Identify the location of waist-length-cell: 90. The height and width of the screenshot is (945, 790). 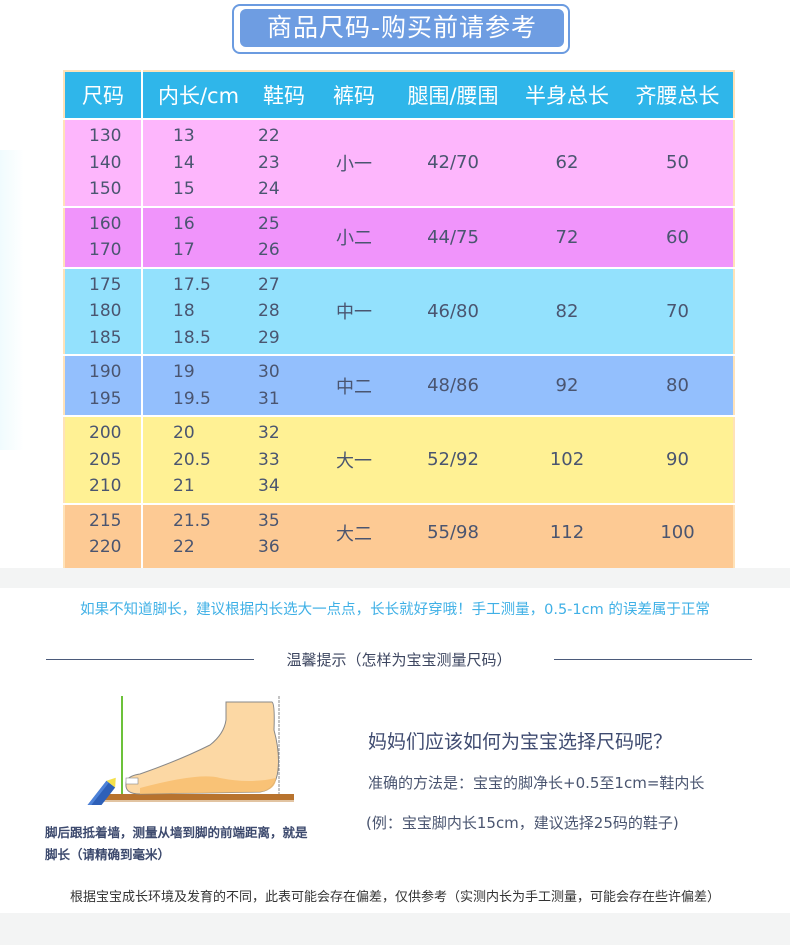
(678, 459).